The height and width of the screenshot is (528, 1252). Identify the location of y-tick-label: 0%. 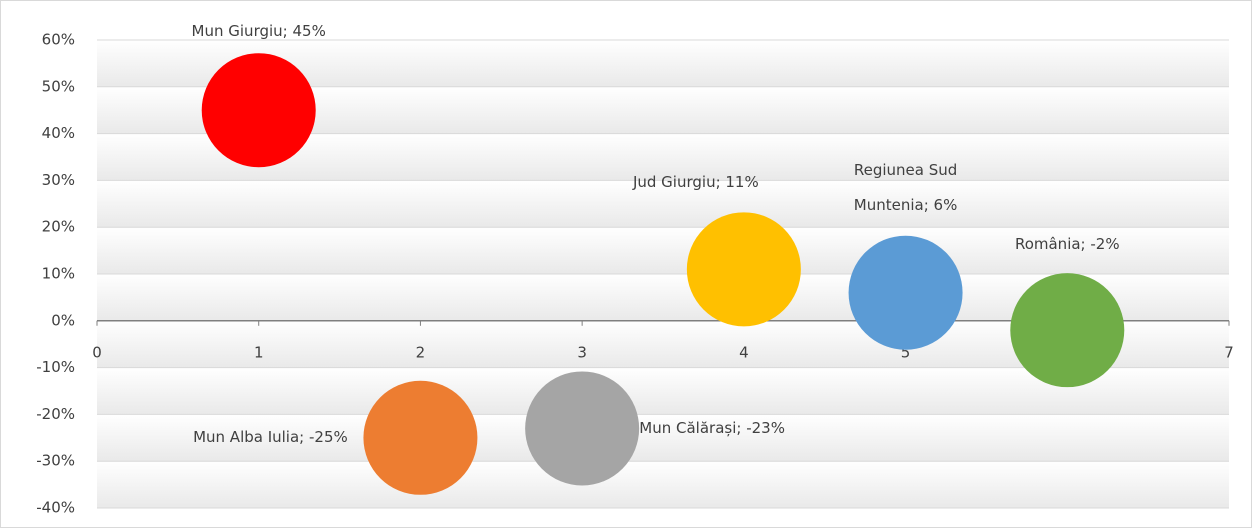
(63, 320).